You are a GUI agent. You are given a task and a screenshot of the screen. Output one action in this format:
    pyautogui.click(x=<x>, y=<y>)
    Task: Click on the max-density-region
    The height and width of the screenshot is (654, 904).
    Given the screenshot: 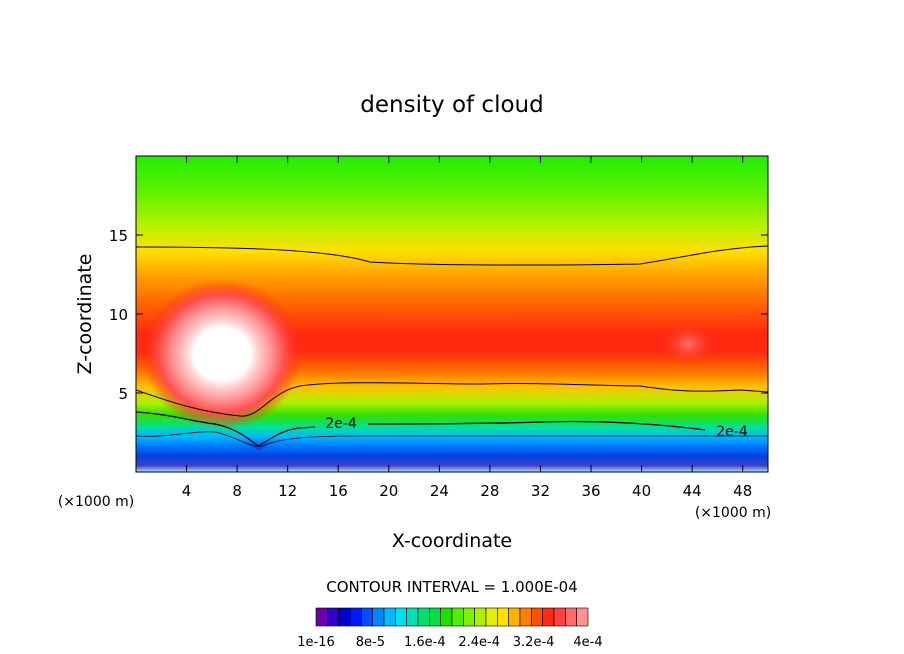 What is the action you would take?
    pyautogui.click(x=222, y=354)
    